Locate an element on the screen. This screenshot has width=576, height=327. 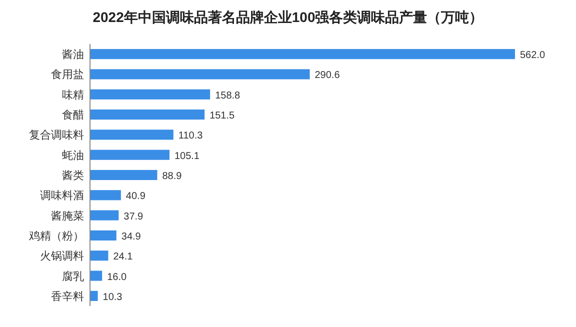
y-tick-label: 酱油 is located at coordinates (73, 55).